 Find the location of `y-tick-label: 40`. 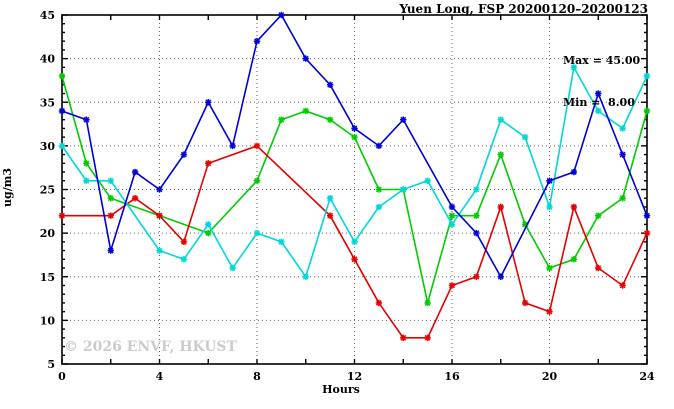

y-tick-label: 40 is located at coordinates (48, 59).